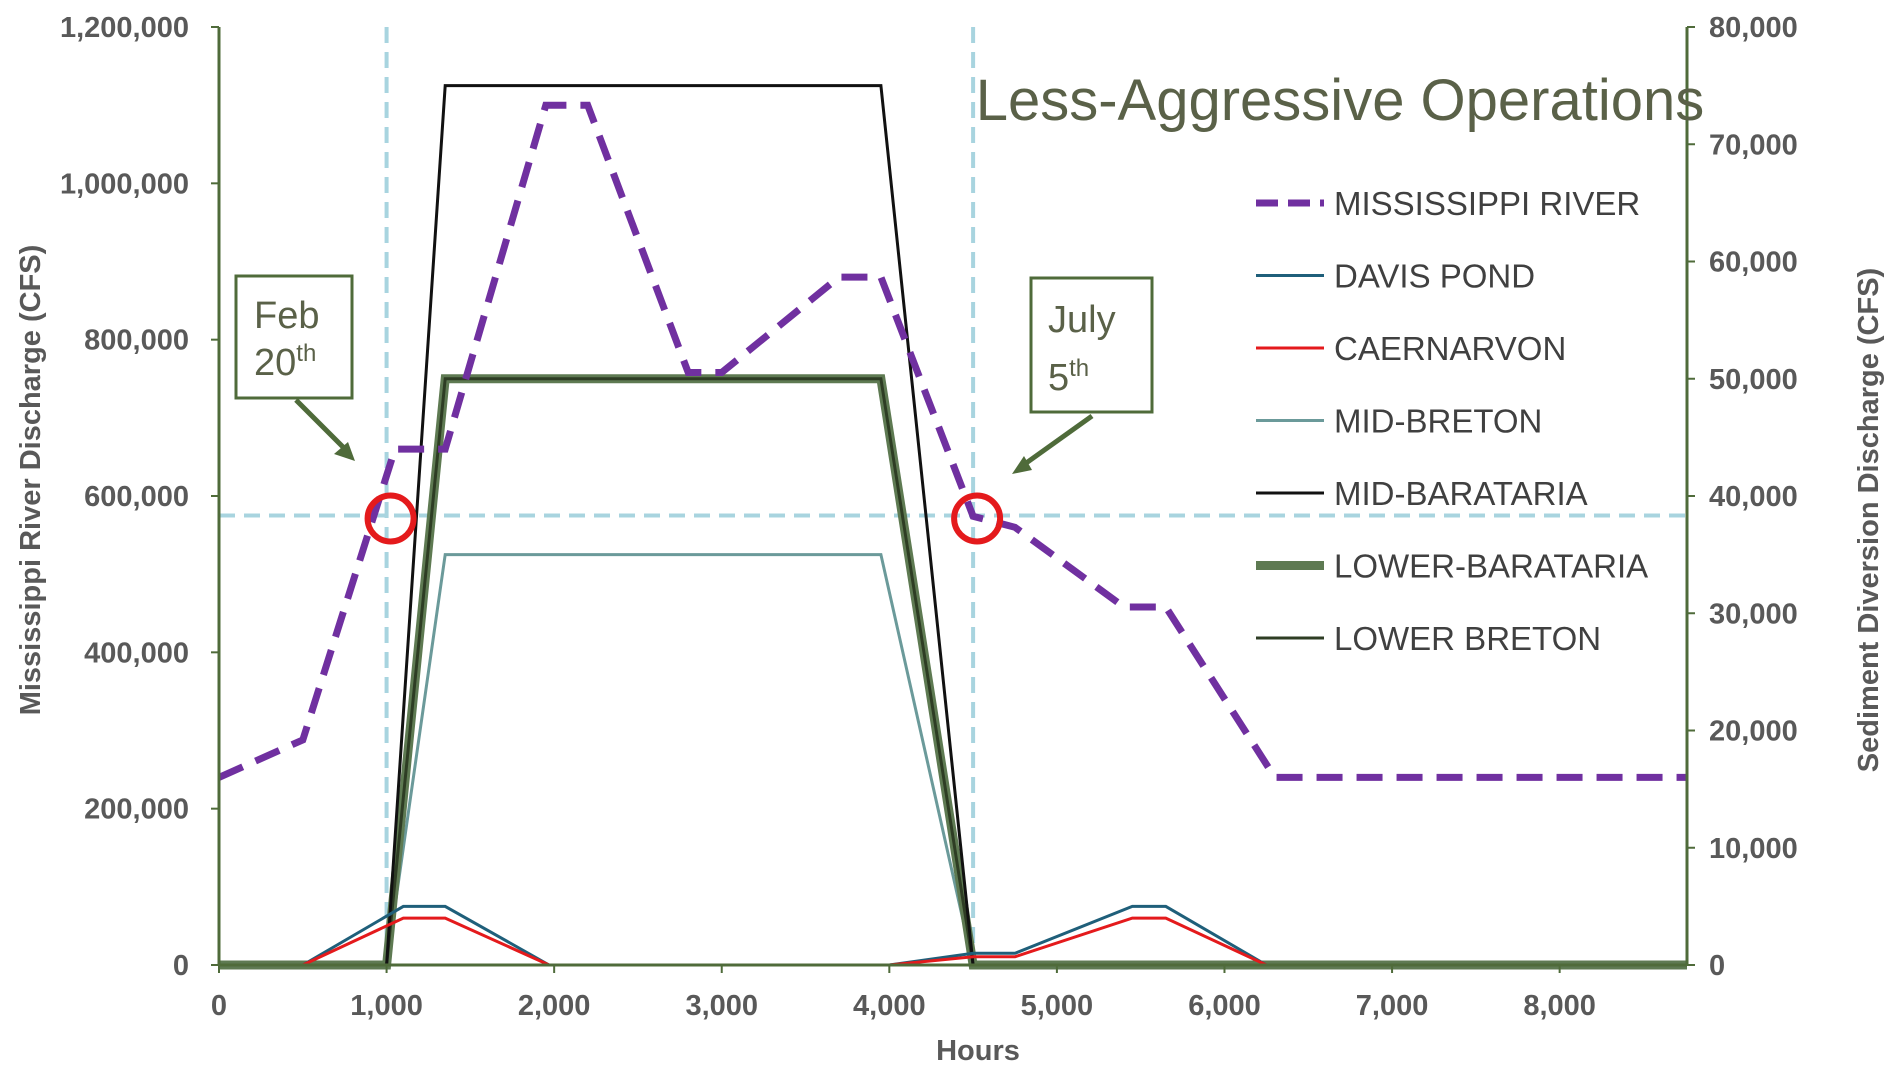  What do you see at coordinates (1434, 276) in the screenshot?
I see `legend-label-davis-pond: DAVIS POND` at bounding box center [1434, 276].